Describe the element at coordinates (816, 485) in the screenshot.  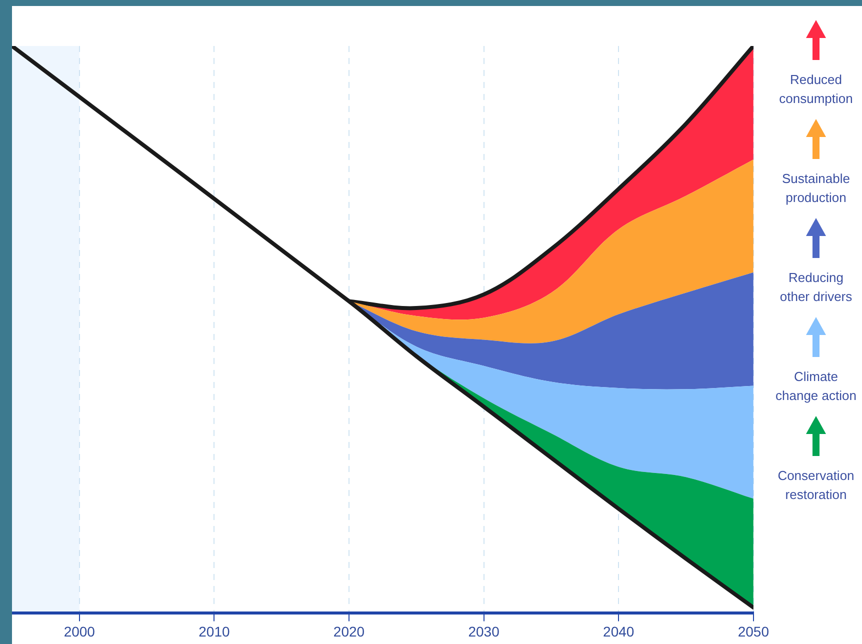
I see `series-label: Conservation restoration` at that location.